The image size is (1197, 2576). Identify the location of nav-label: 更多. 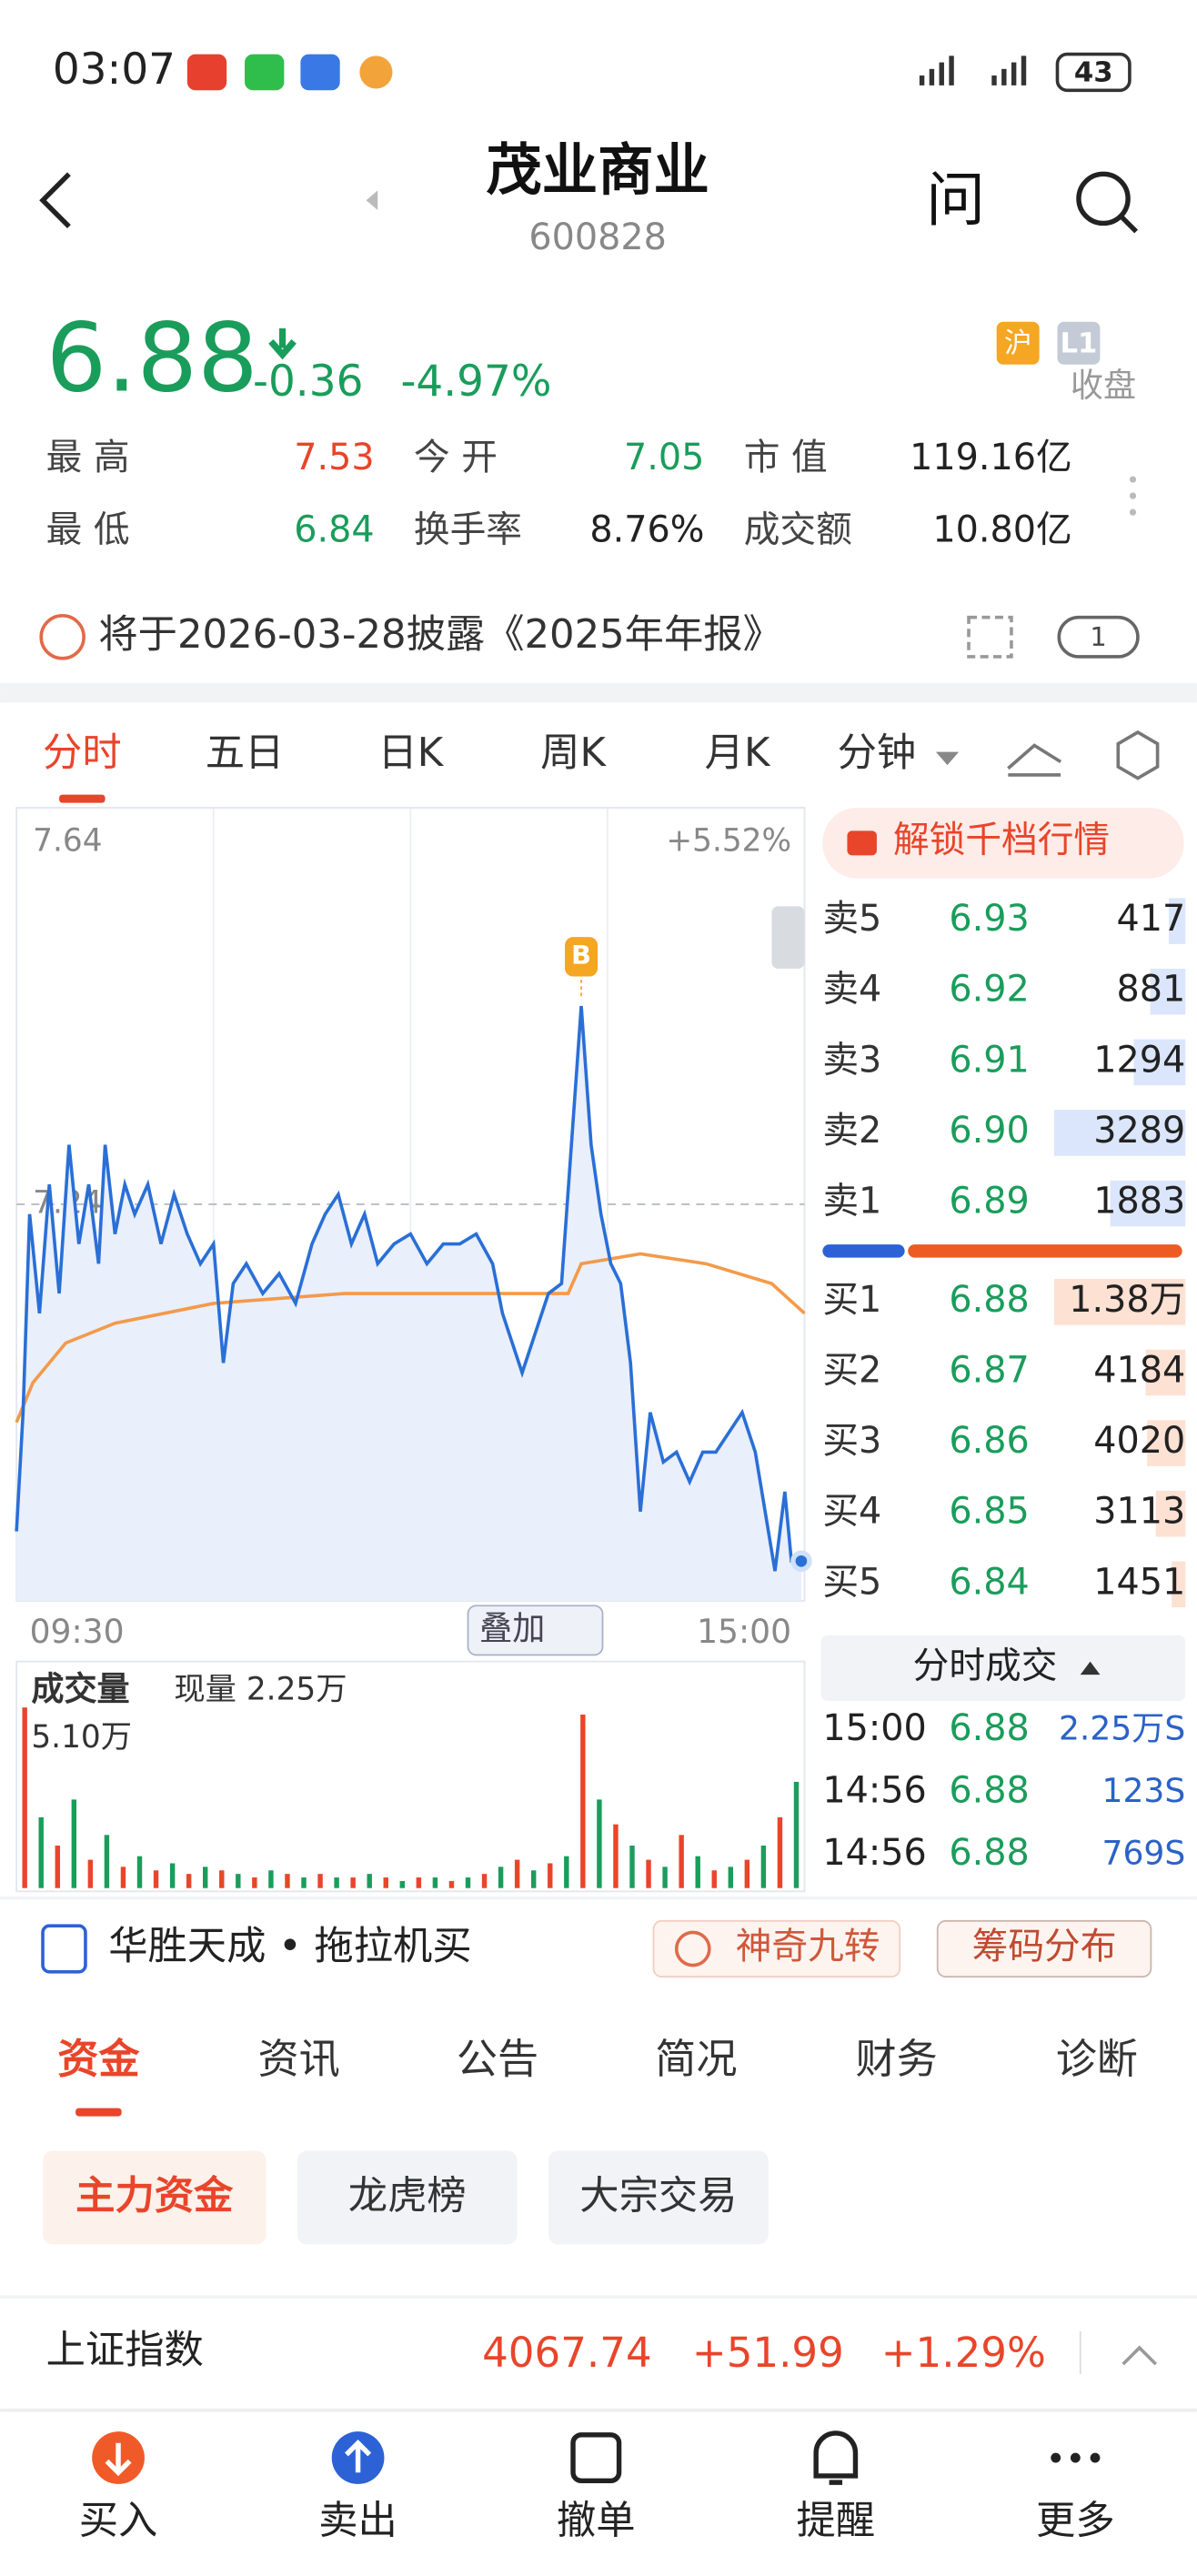
(1075, 2521).